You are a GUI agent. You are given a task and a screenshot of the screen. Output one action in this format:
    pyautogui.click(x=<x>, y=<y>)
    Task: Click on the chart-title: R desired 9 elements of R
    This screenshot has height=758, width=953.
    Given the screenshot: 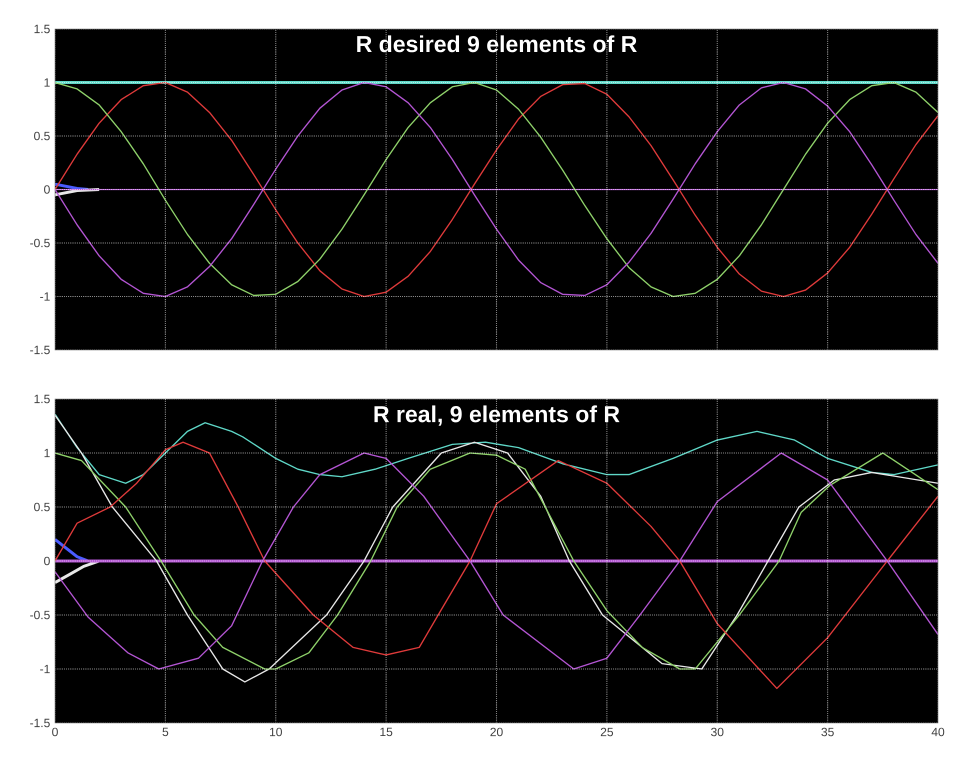 What is the action you would take?
    pyautogui.click(x=497, y=43)
    